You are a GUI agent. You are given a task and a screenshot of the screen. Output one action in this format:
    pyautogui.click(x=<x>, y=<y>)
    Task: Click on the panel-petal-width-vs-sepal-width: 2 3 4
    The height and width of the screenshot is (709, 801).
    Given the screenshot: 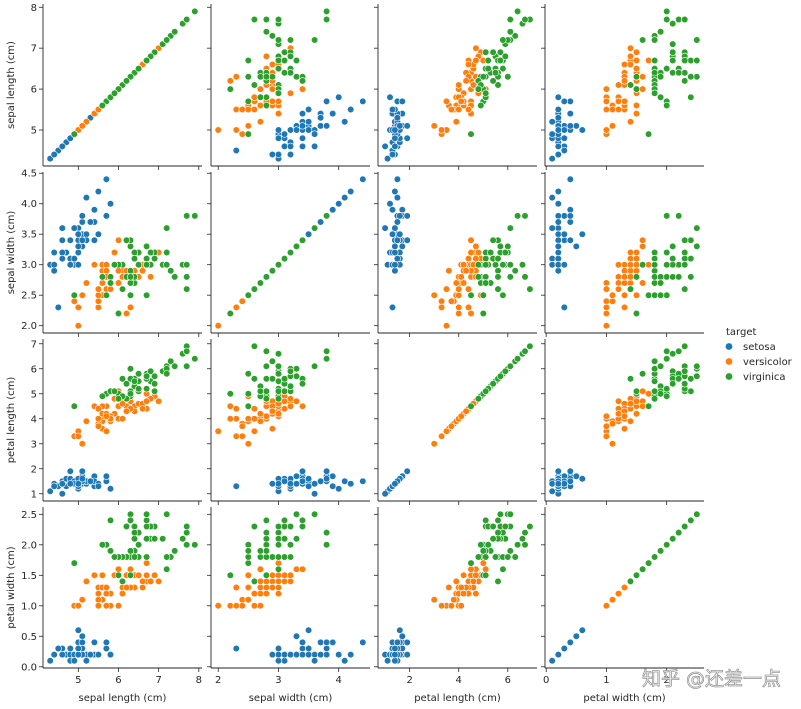 What is the action you would take?
    pyautogui.click(x=288, y=596)
    